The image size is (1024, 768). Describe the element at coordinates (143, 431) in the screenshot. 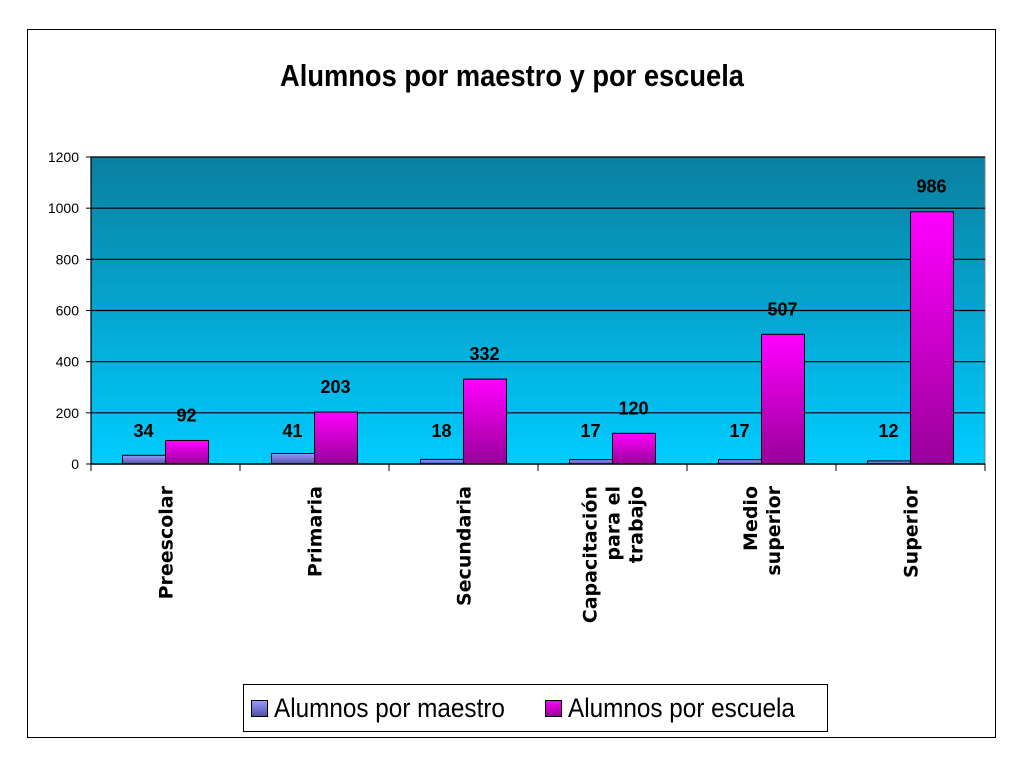

I see `data-label-alumnos-por-maestro-preescolar: 34` at that location.